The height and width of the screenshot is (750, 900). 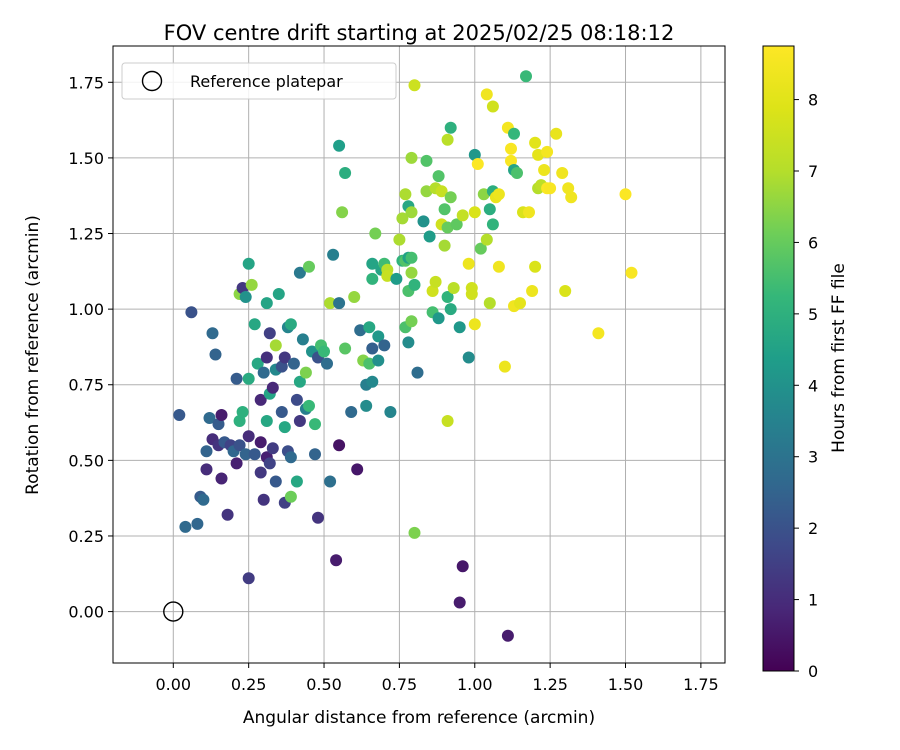 What do you see at coordinates (813, 100) in the screenshot?
I see `colorbar-tick-label: 8` at bounding box center [813, 100].